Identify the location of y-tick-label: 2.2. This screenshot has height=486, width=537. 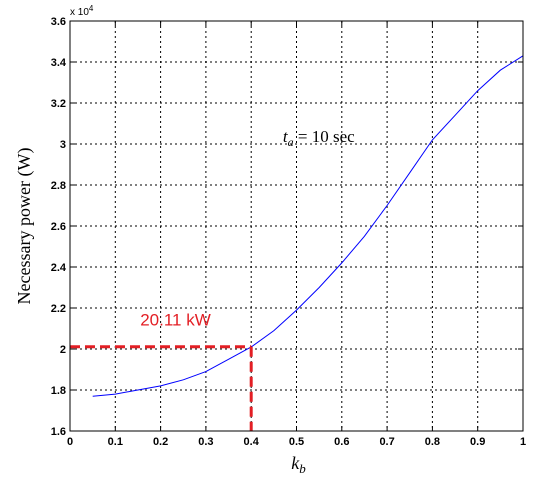
(58, 309).